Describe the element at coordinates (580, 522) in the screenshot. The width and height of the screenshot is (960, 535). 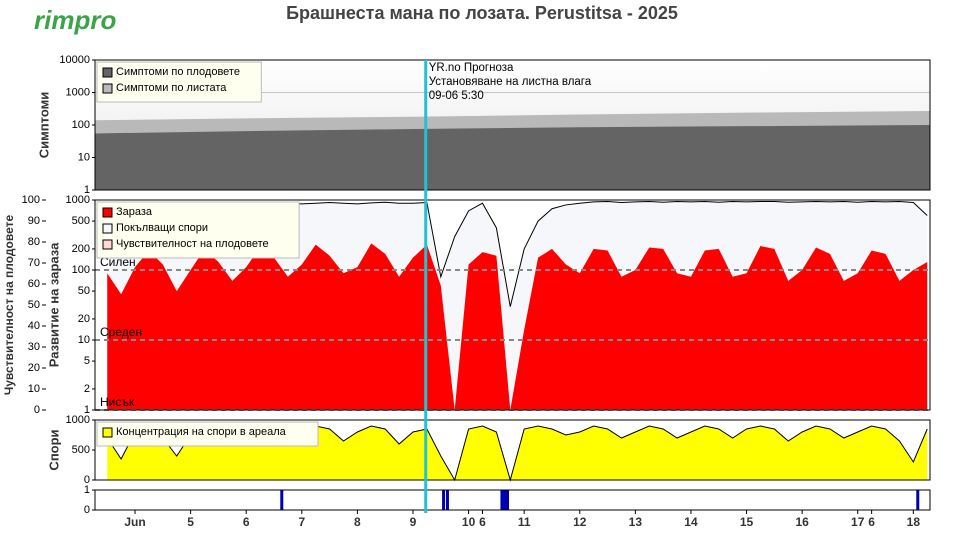
I see `x-tick-label: 12` at that location.